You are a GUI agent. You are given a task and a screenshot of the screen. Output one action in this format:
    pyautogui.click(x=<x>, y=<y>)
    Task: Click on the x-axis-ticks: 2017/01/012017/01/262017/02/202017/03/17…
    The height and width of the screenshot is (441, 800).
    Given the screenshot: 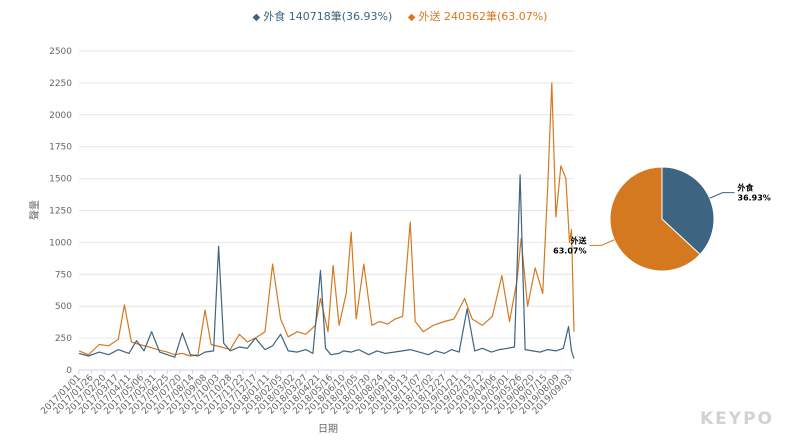 What is the action you would take?
    pyautogui.click(x=307, y=393)
    